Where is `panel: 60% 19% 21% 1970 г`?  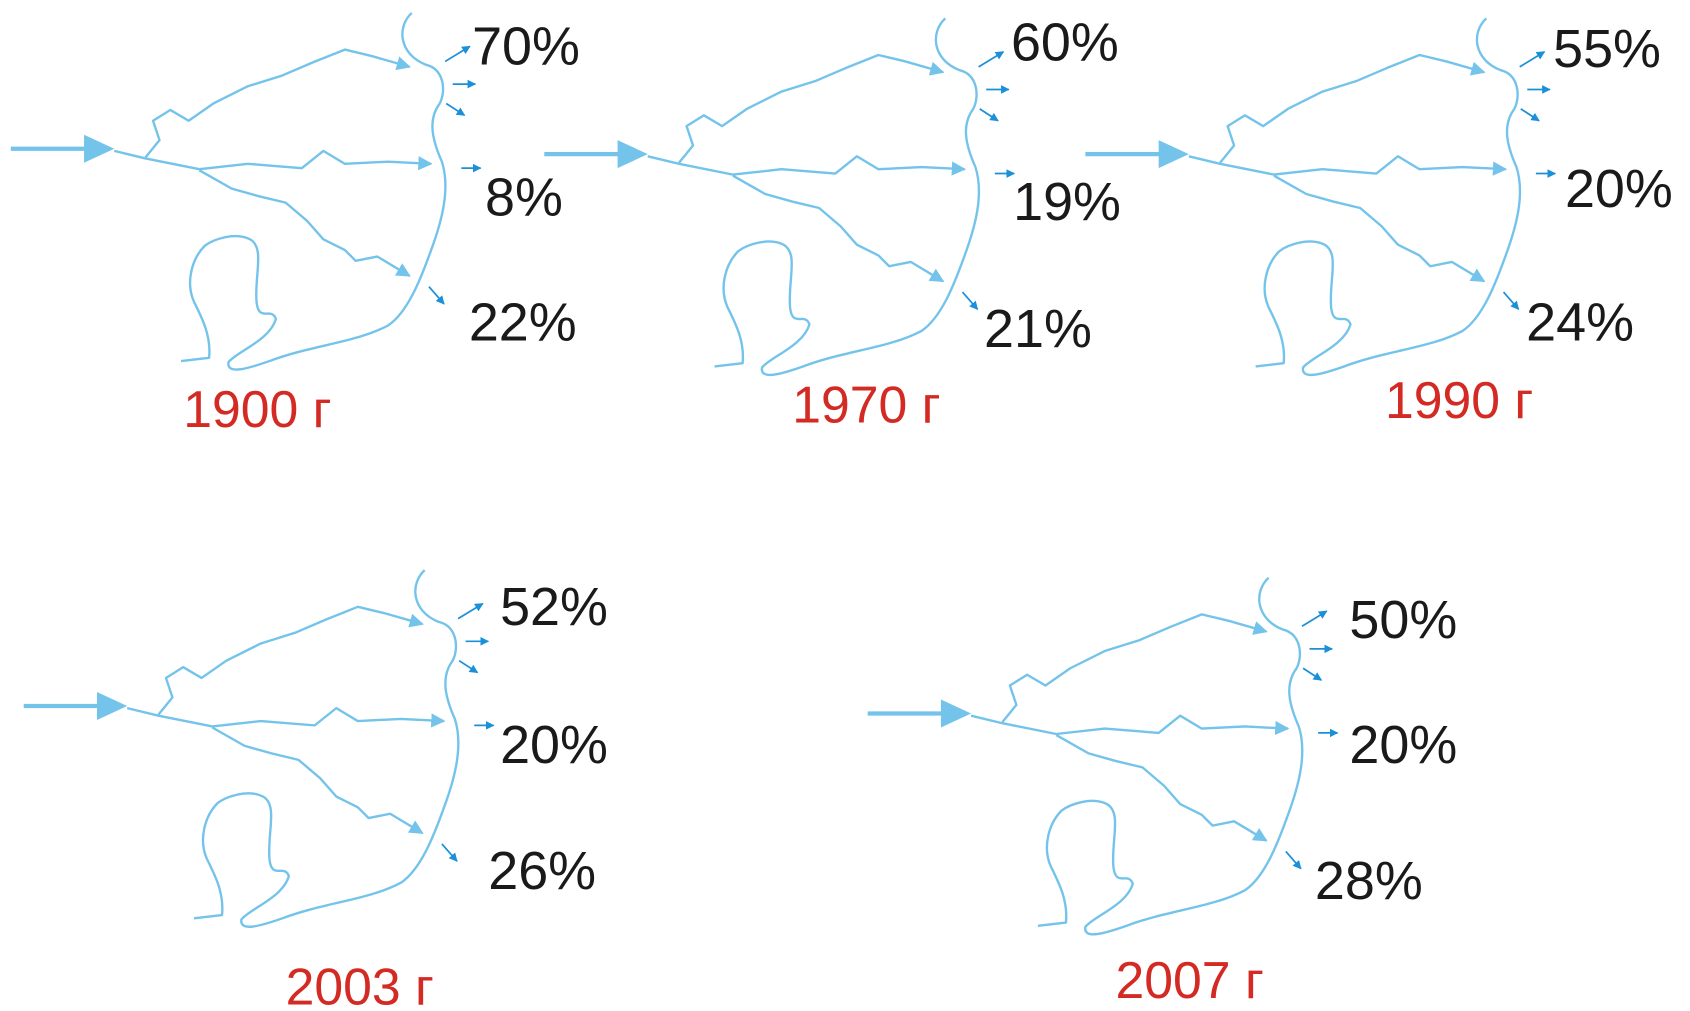
panel: 60% 19% 21% 1970 г is located at coordinates (832, 223).